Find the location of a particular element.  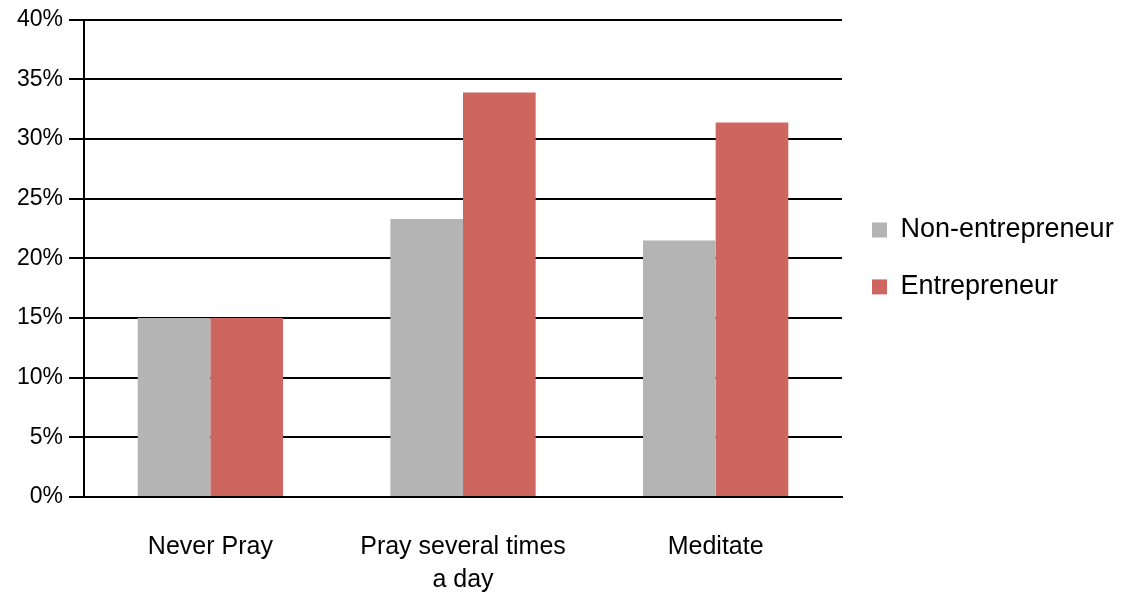

y-tick-label: 20% is located at coordinates (40, 256).